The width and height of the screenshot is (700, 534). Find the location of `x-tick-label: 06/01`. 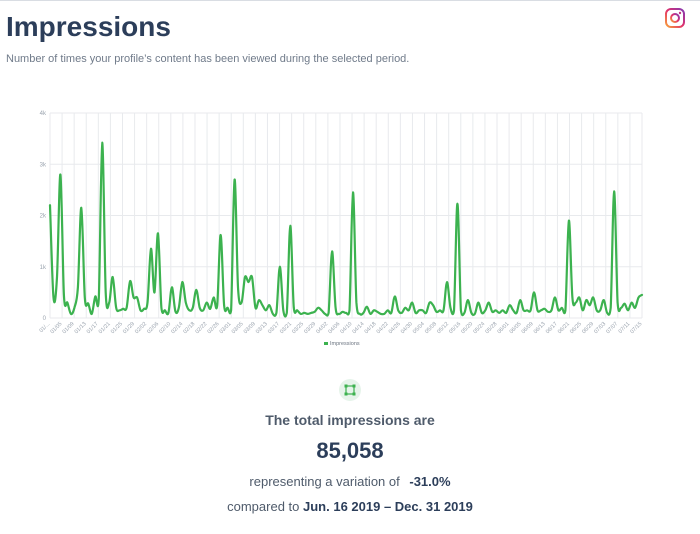

x-tick-label: 06/01 is located at coordinates (504, 328).